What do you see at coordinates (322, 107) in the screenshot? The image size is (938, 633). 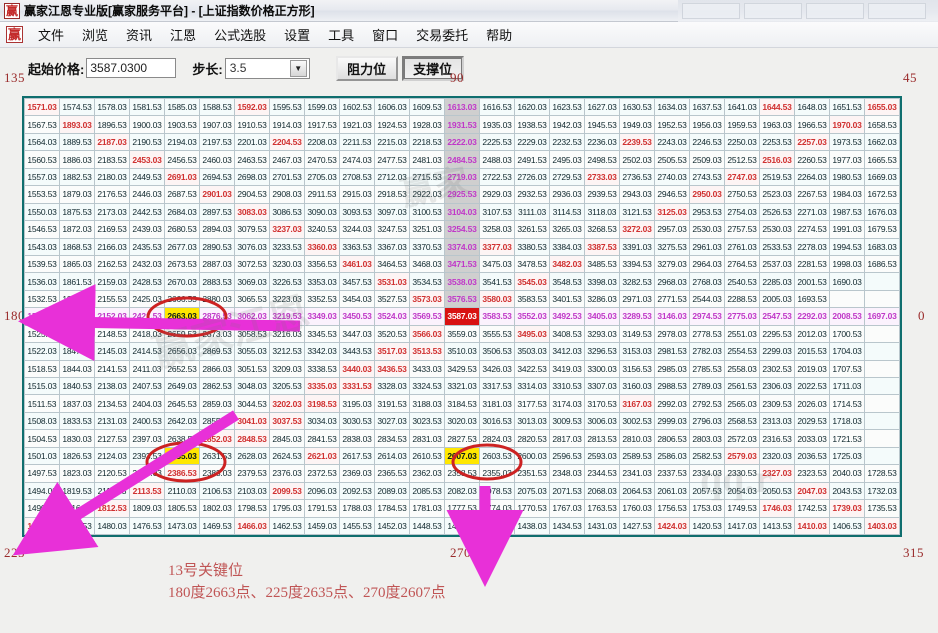 I see `price-cell: 1599.03` at bounding box center [322, 107].